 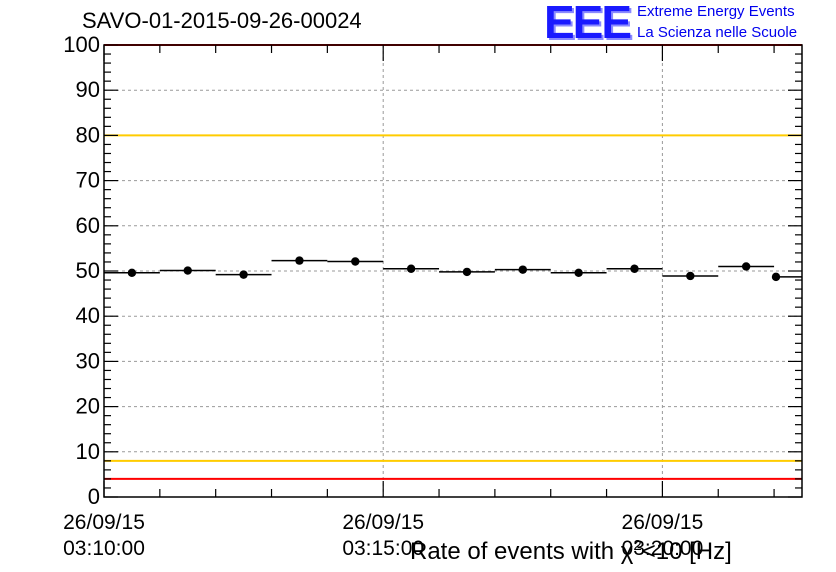 I want to click on y-tick-label: 10, so click(x=88, y=451).